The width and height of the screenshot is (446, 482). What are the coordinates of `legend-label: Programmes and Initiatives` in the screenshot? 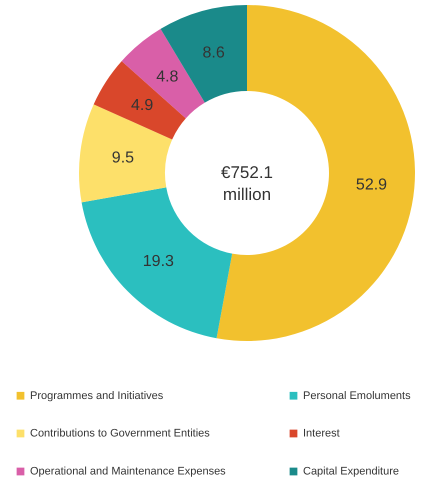 It's located at (97, 396).